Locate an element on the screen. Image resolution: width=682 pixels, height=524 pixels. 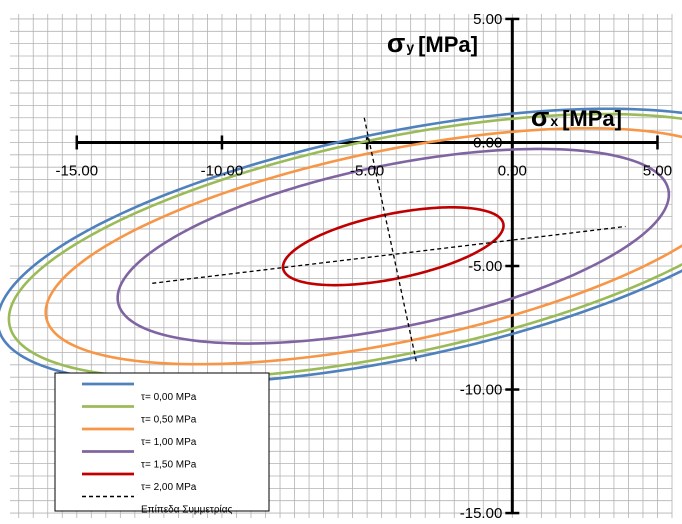
x-tick-labels: -15.00 -10.00 -5.00 0.00 5.00 is located at coordinates (364, 170).